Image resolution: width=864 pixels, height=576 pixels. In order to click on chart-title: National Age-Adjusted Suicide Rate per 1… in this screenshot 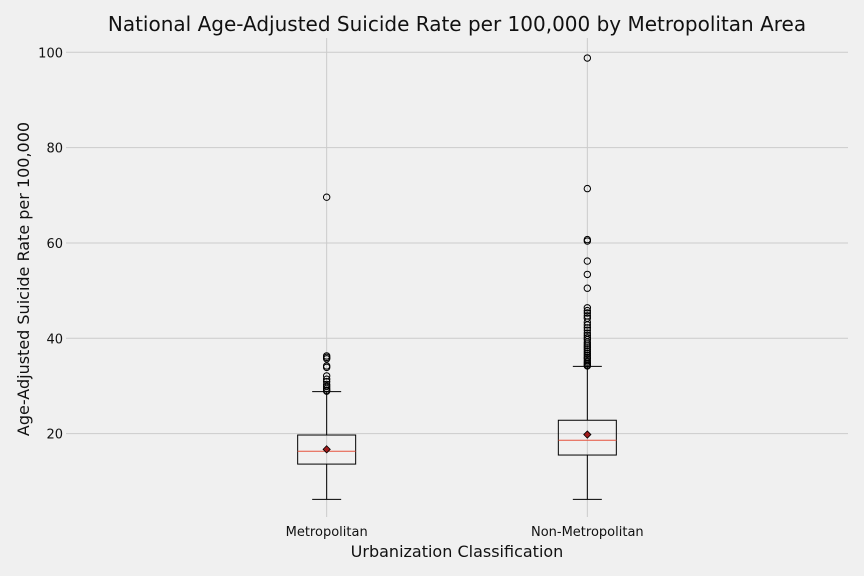, I will do `click(457, 24)`.